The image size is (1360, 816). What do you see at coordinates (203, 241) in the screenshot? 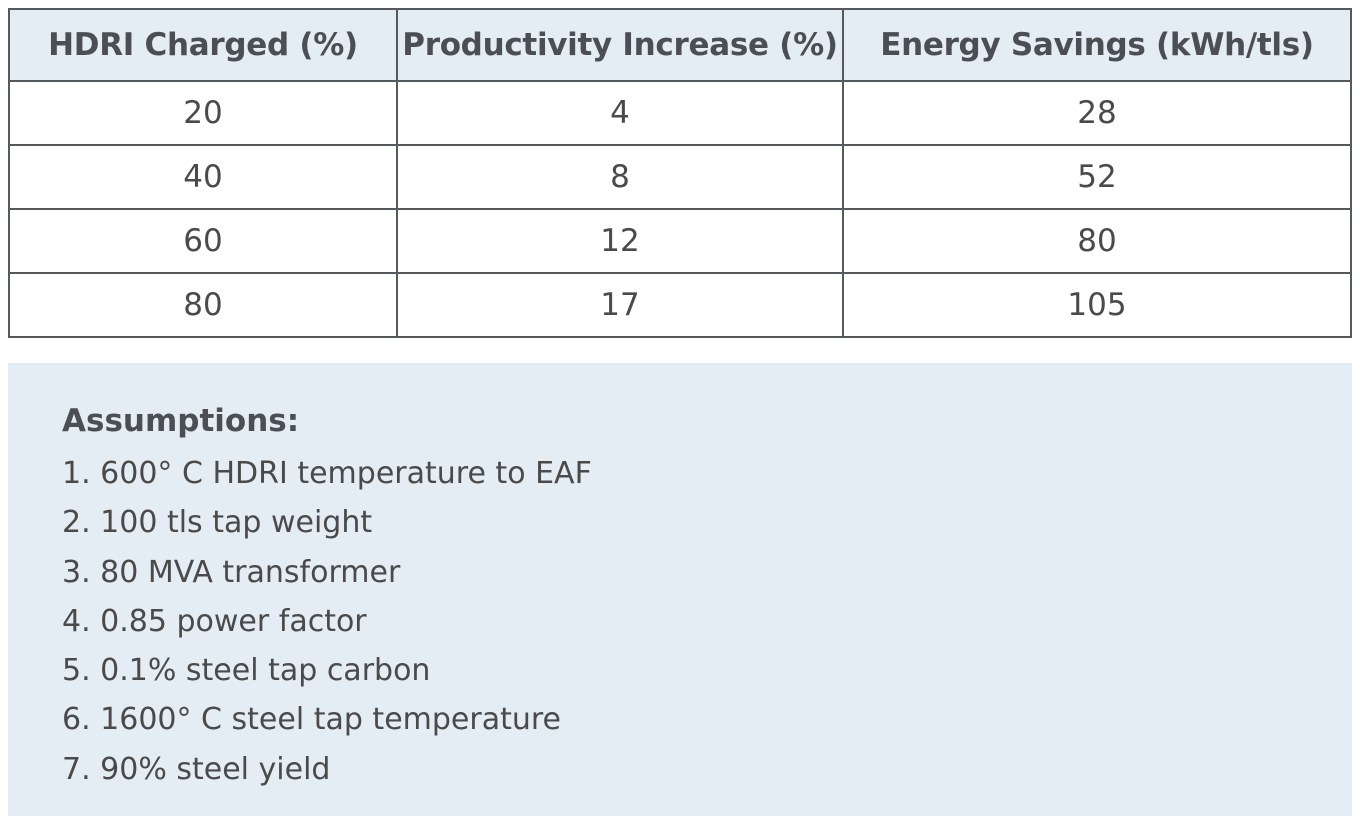
I see `cell-hdri-charged: 60` at bounding box center [203, 241].